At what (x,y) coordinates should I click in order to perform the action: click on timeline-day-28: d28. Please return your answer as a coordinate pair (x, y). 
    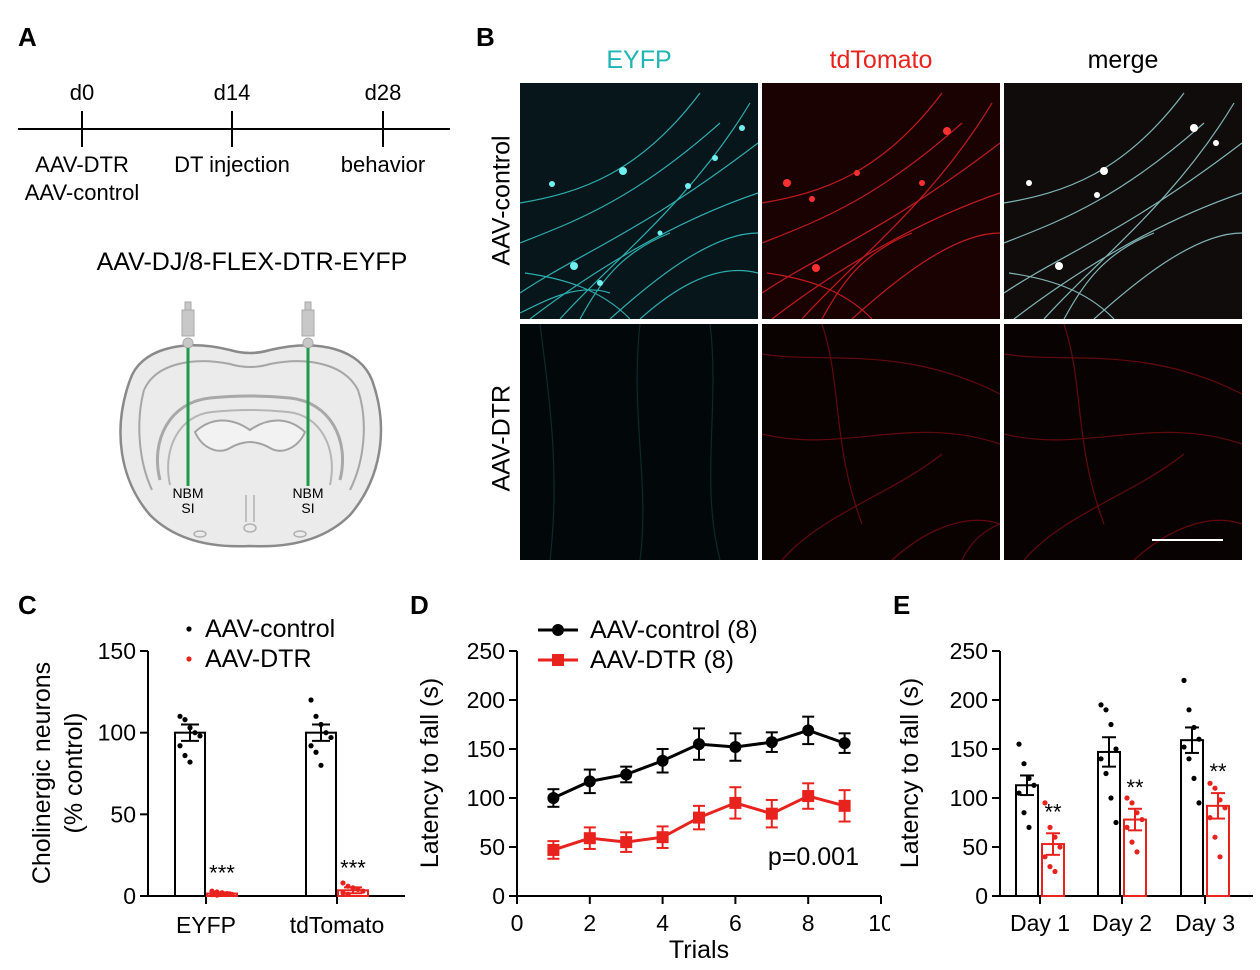
    Looking at the image, I should click on (383, 92).